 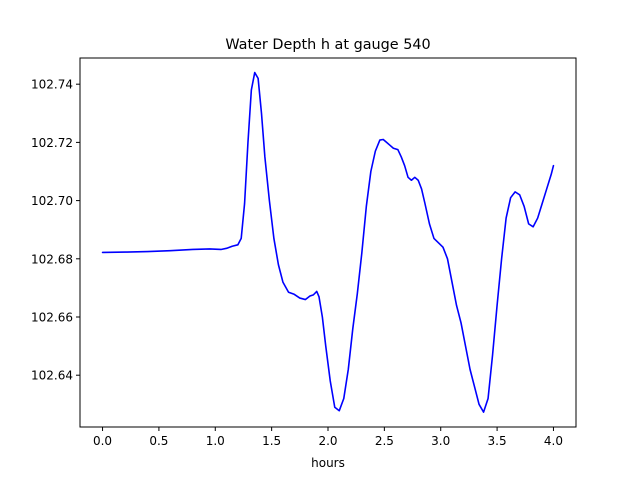 What do you see at coordinates (52, 85) in the screenshot?
I see `y-tick-label: 102.74` at bounding box center [52, 85].